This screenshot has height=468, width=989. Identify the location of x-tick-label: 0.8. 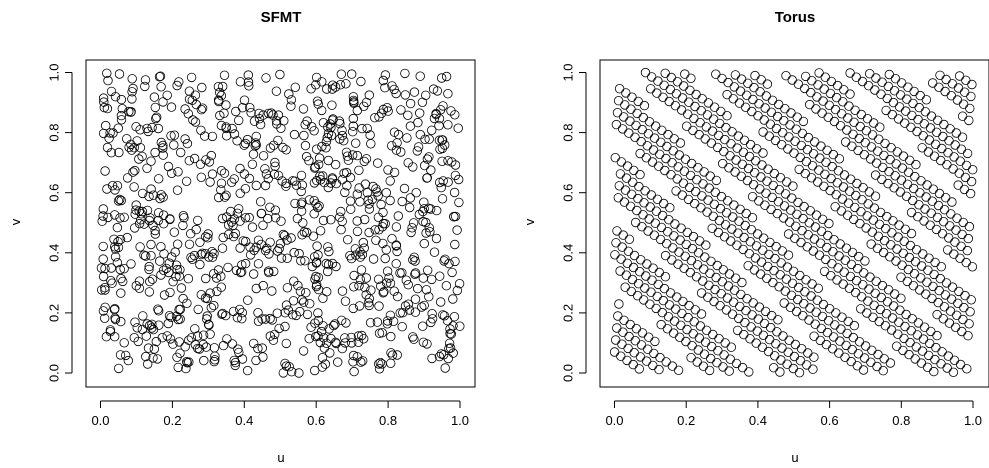
(901, 420).